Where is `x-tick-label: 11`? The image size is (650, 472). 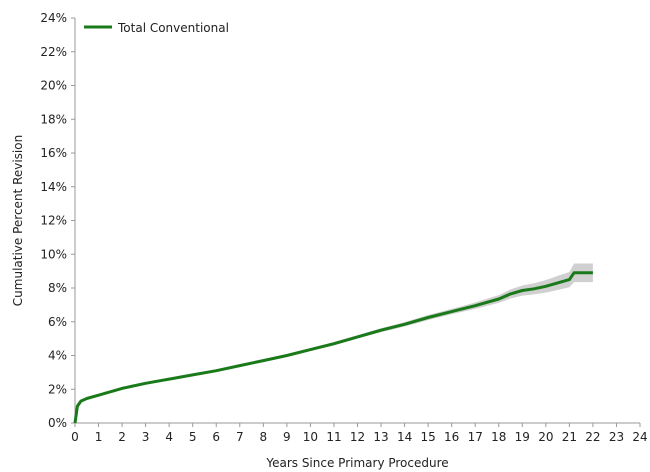 x-tick-label: 11 is located at coordinates (333, 437).